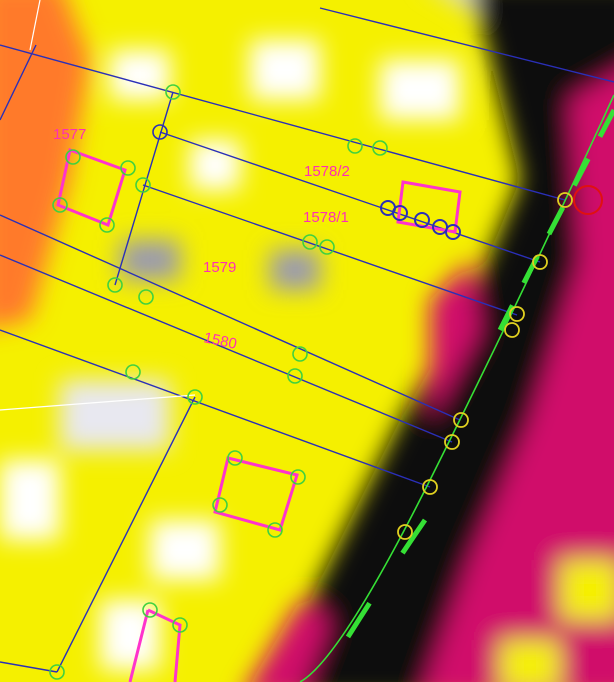 This screenshot has width=614, height=682. Describe the element at coordinates (327, 171) in the screenshot. I see `parcel-label: 1578/2` at that location.